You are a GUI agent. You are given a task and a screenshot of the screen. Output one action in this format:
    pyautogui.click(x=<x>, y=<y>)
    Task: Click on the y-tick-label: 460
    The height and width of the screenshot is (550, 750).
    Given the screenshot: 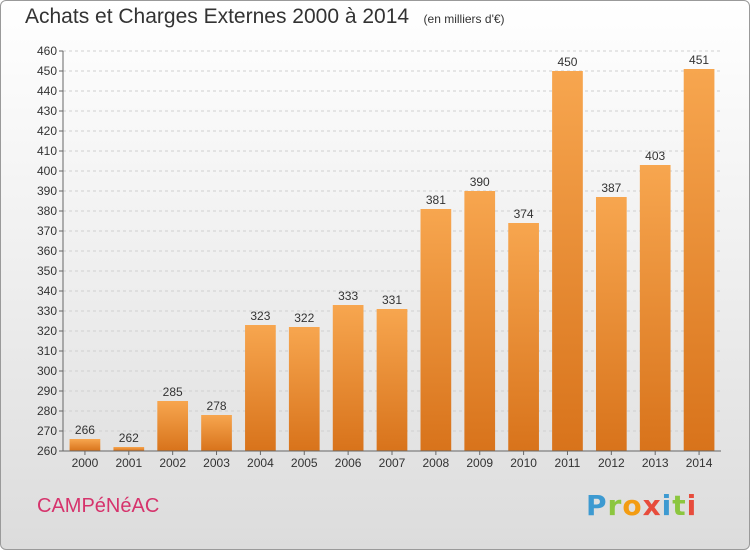 What is the action you would take?
    pyautogui.click(x=47, y=51)
    